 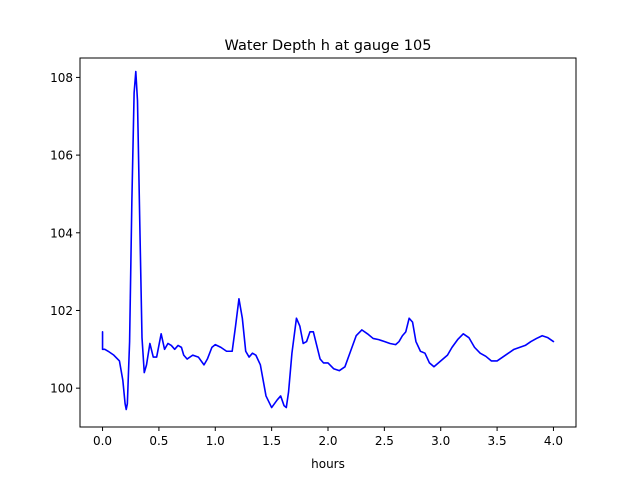 What do you see at coordinates (328, 464) in the screenshot?
I see `x-axis-label: hours` at bounding box center [328, 464].